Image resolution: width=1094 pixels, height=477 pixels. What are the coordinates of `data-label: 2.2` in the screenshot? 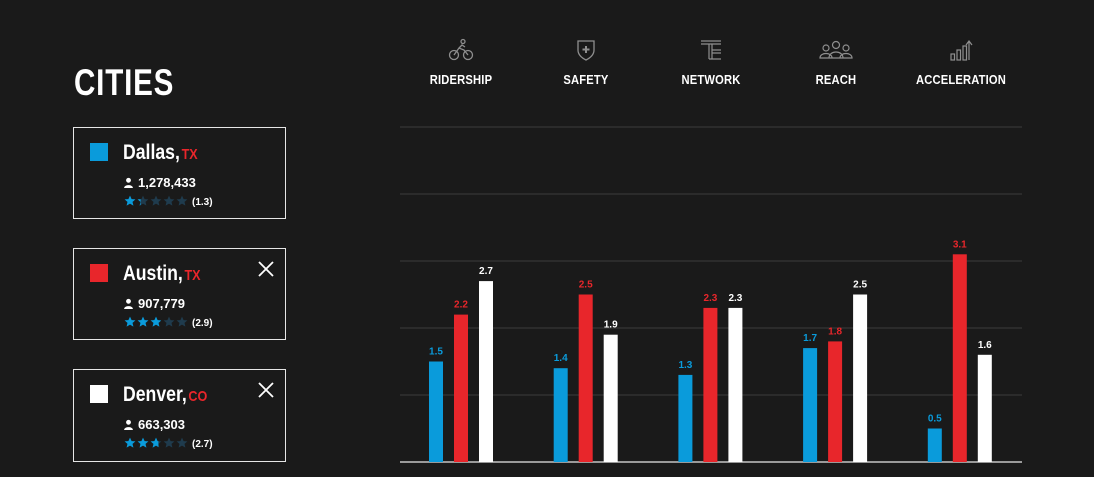 It's located at (461, 305).